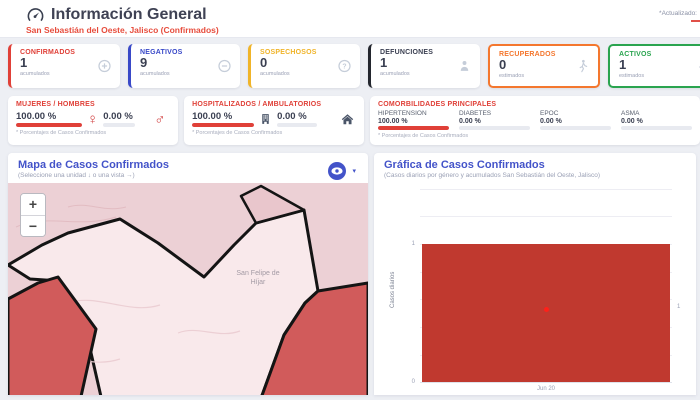  I want to click on card-defunciones: DEFUNCIONES 1 acumulados, so click(424, 66).